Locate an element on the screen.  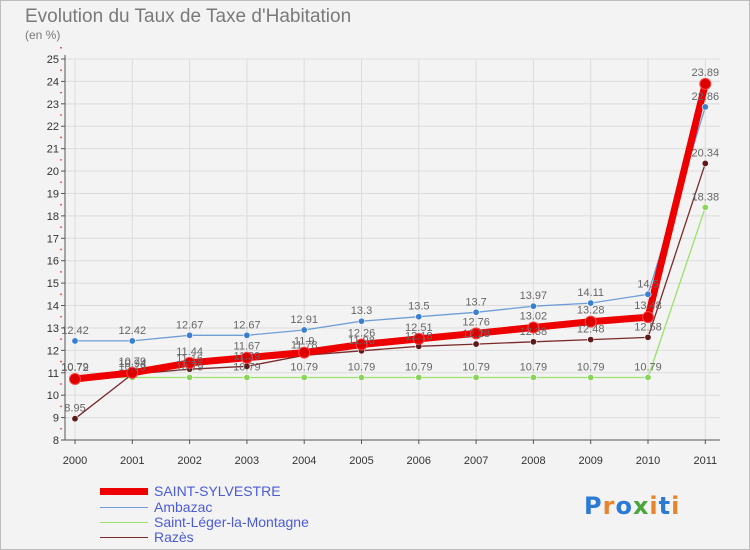
y-tick-label: 23 is located at coordinates (53, 105).